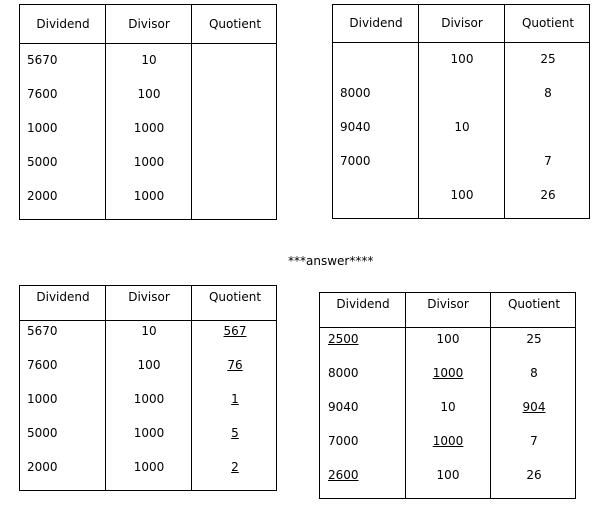  Describe the element at coordinates (235, 467) in the screenshot. I see `cell-quotient-answer: 2` at that location.